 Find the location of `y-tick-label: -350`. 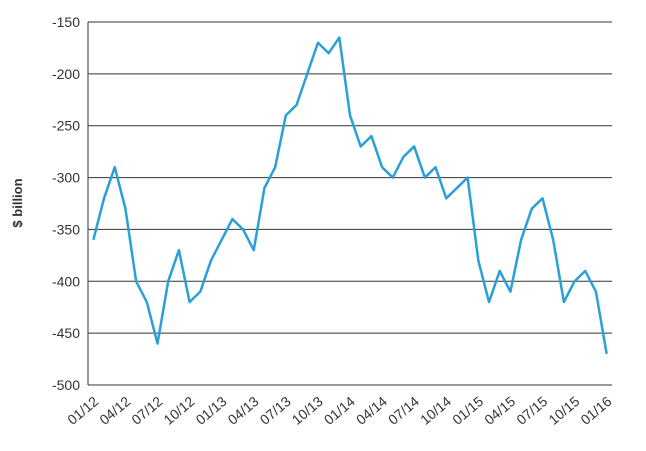

y-tick-label: -350 is located at coordinates (66, 229).